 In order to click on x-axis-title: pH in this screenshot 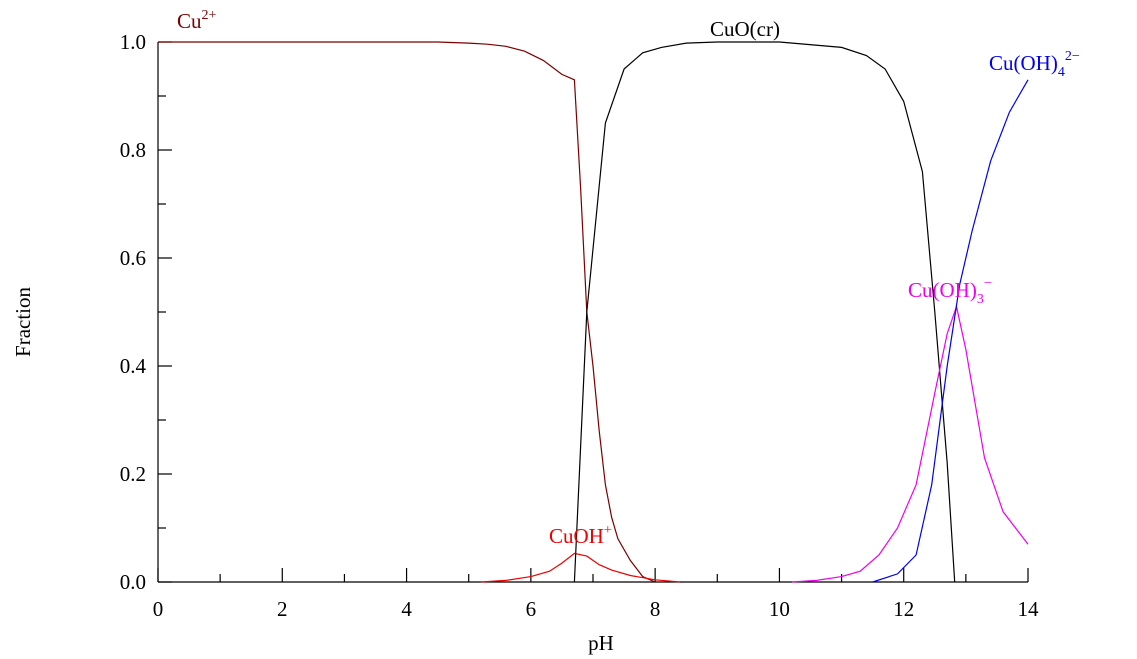, I will do `click(601, 643)`.